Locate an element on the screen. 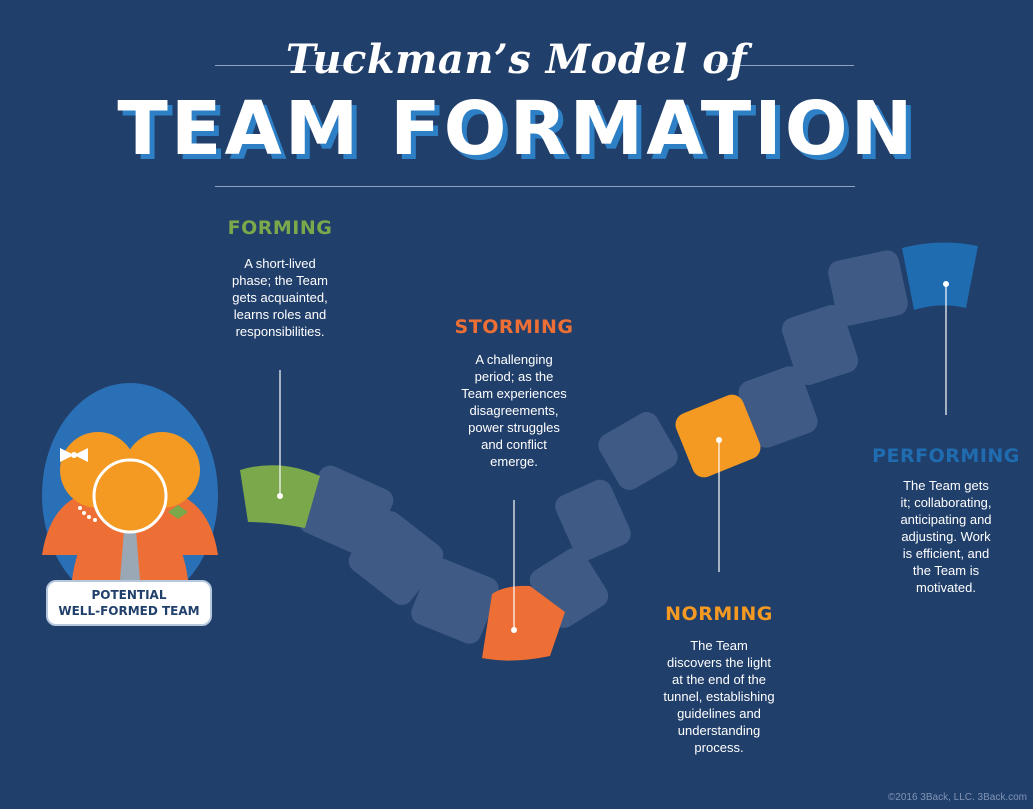 The image size is (1033, 809). forming-title: FORMING is located at coordinates (280, 228).